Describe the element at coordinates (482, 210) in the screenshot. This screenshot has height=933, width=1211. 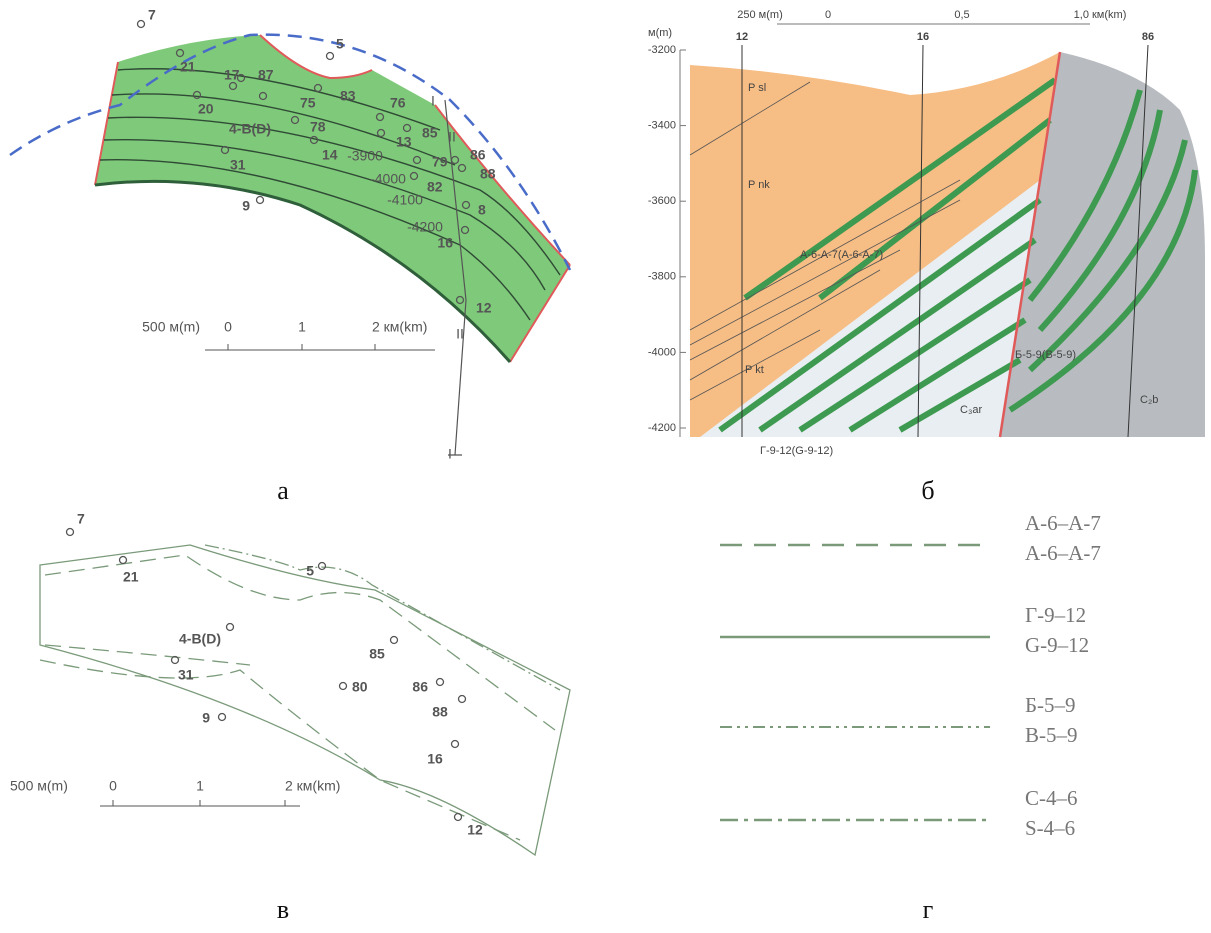
I see `well-label: 8` at that location.